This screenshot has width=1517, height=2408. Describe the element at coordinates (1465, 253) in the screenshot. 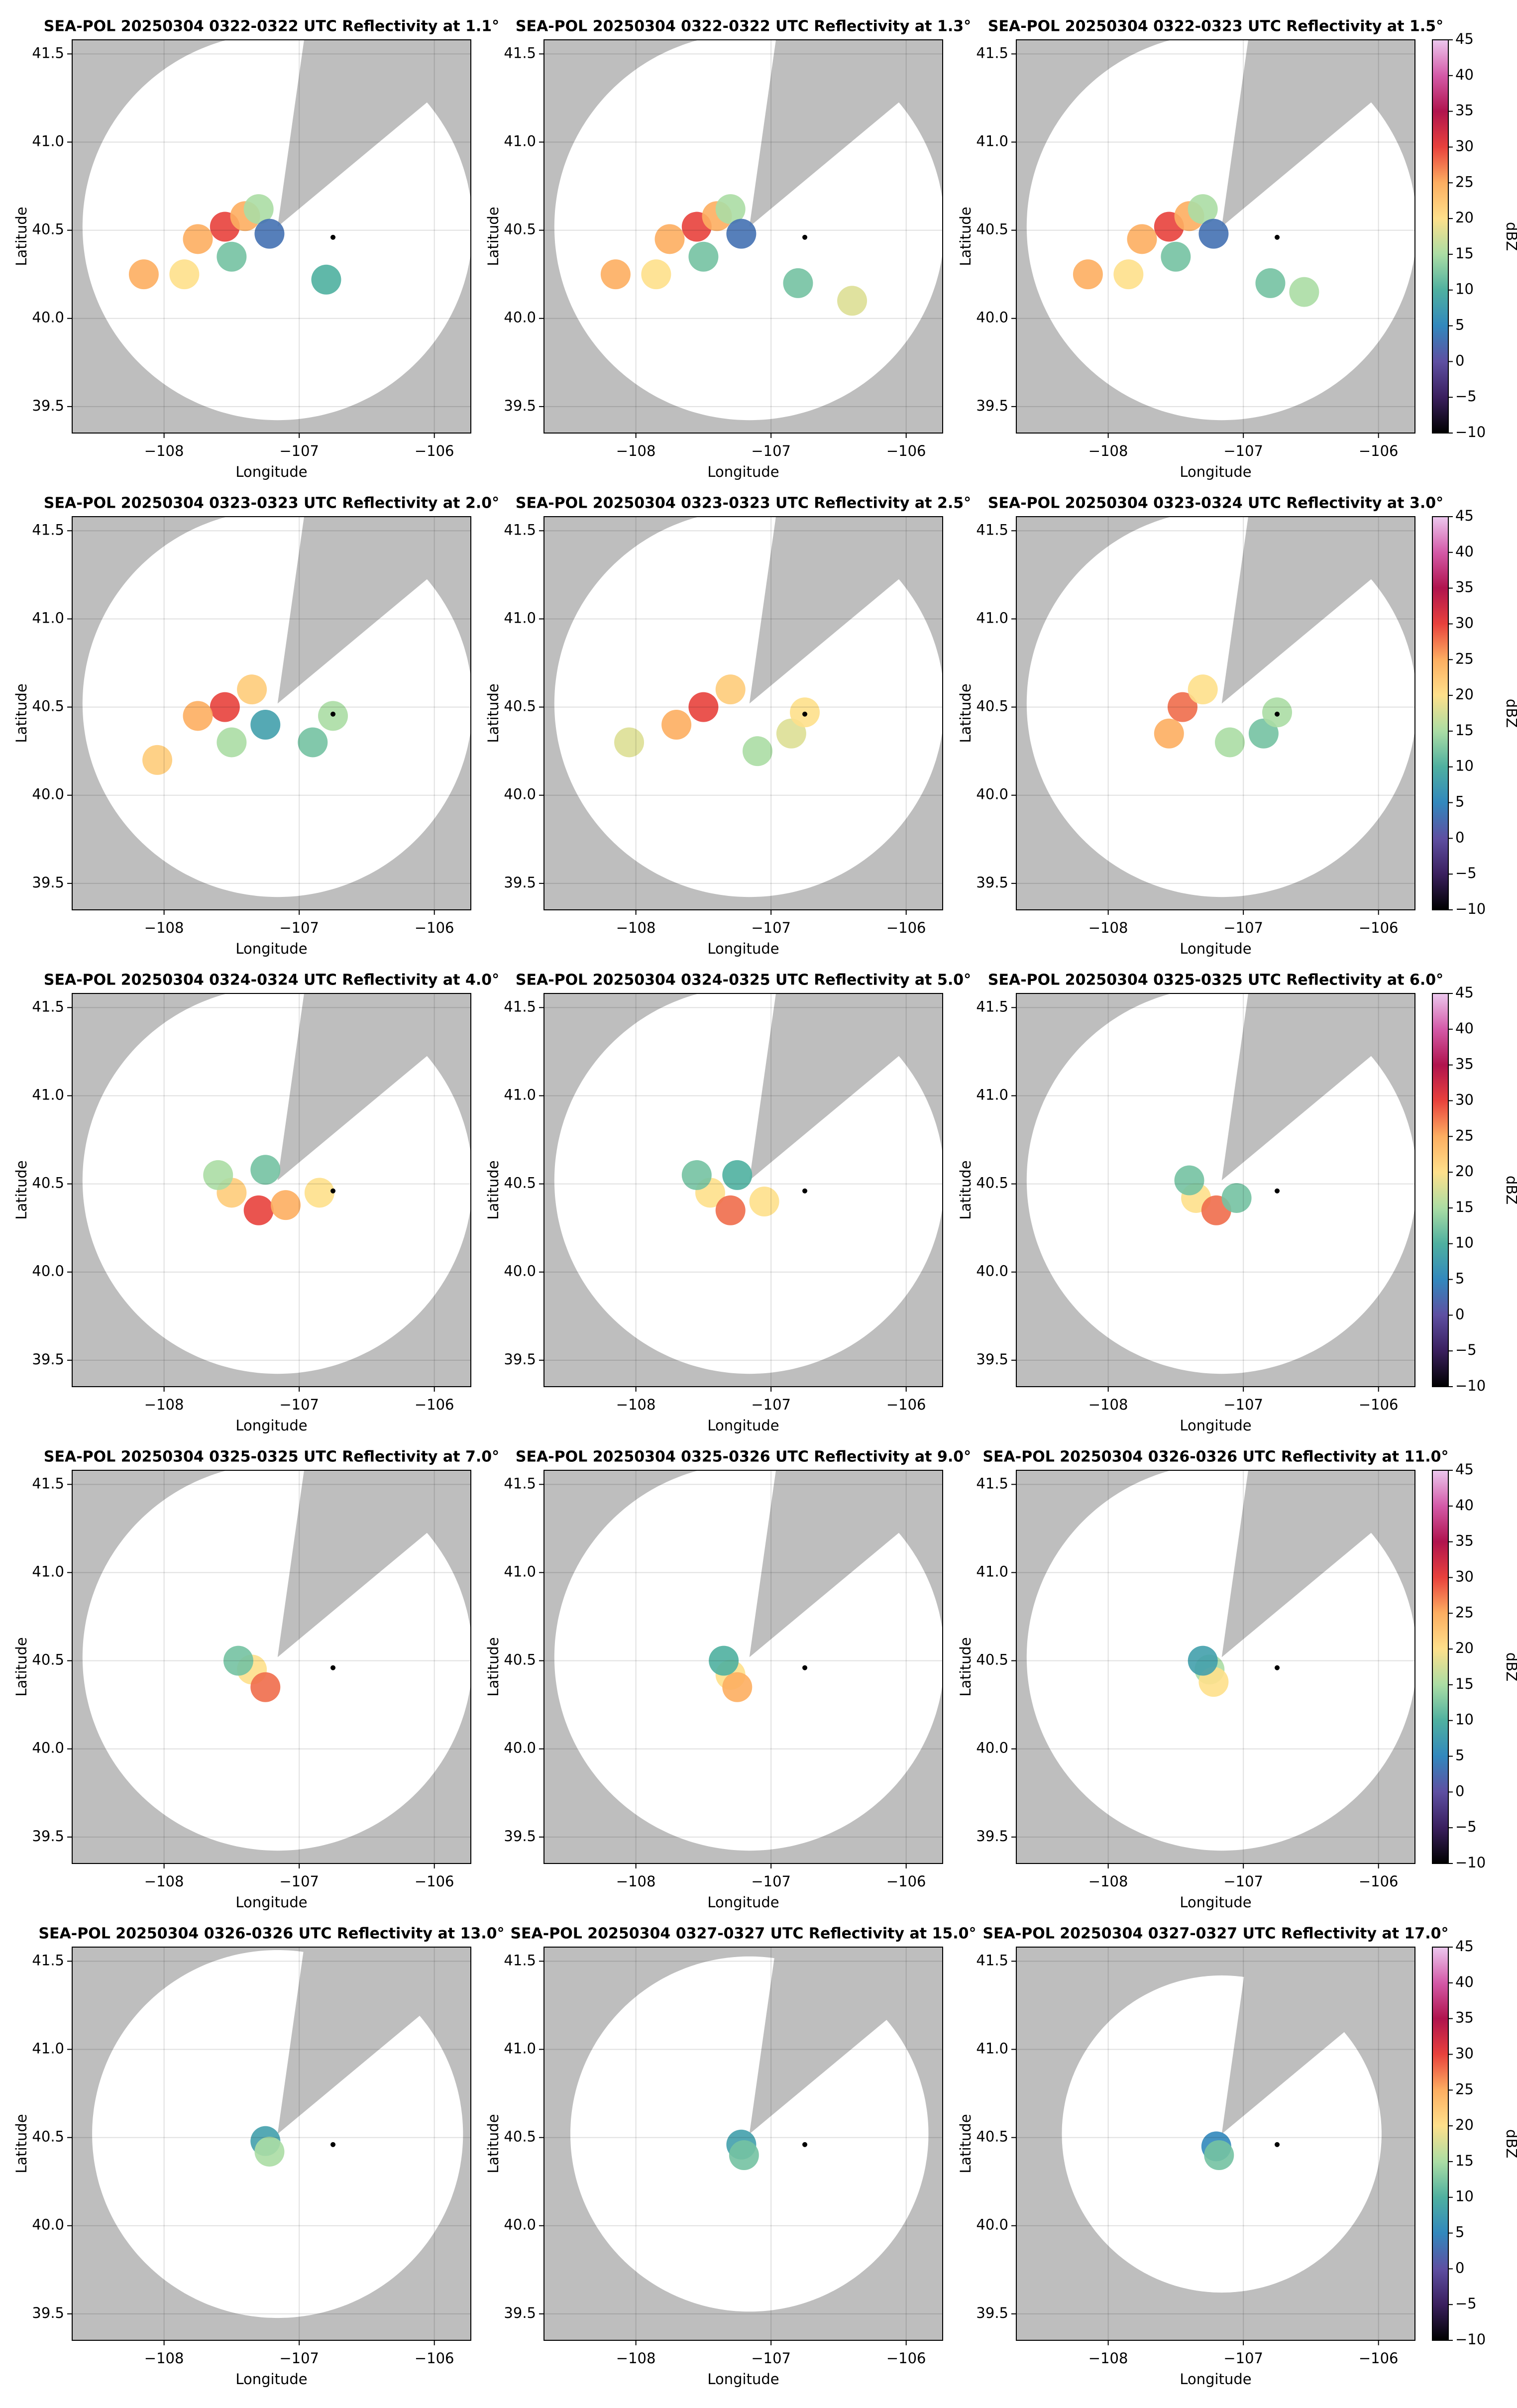

I see `colorbar-tick-label: 15` at that location.